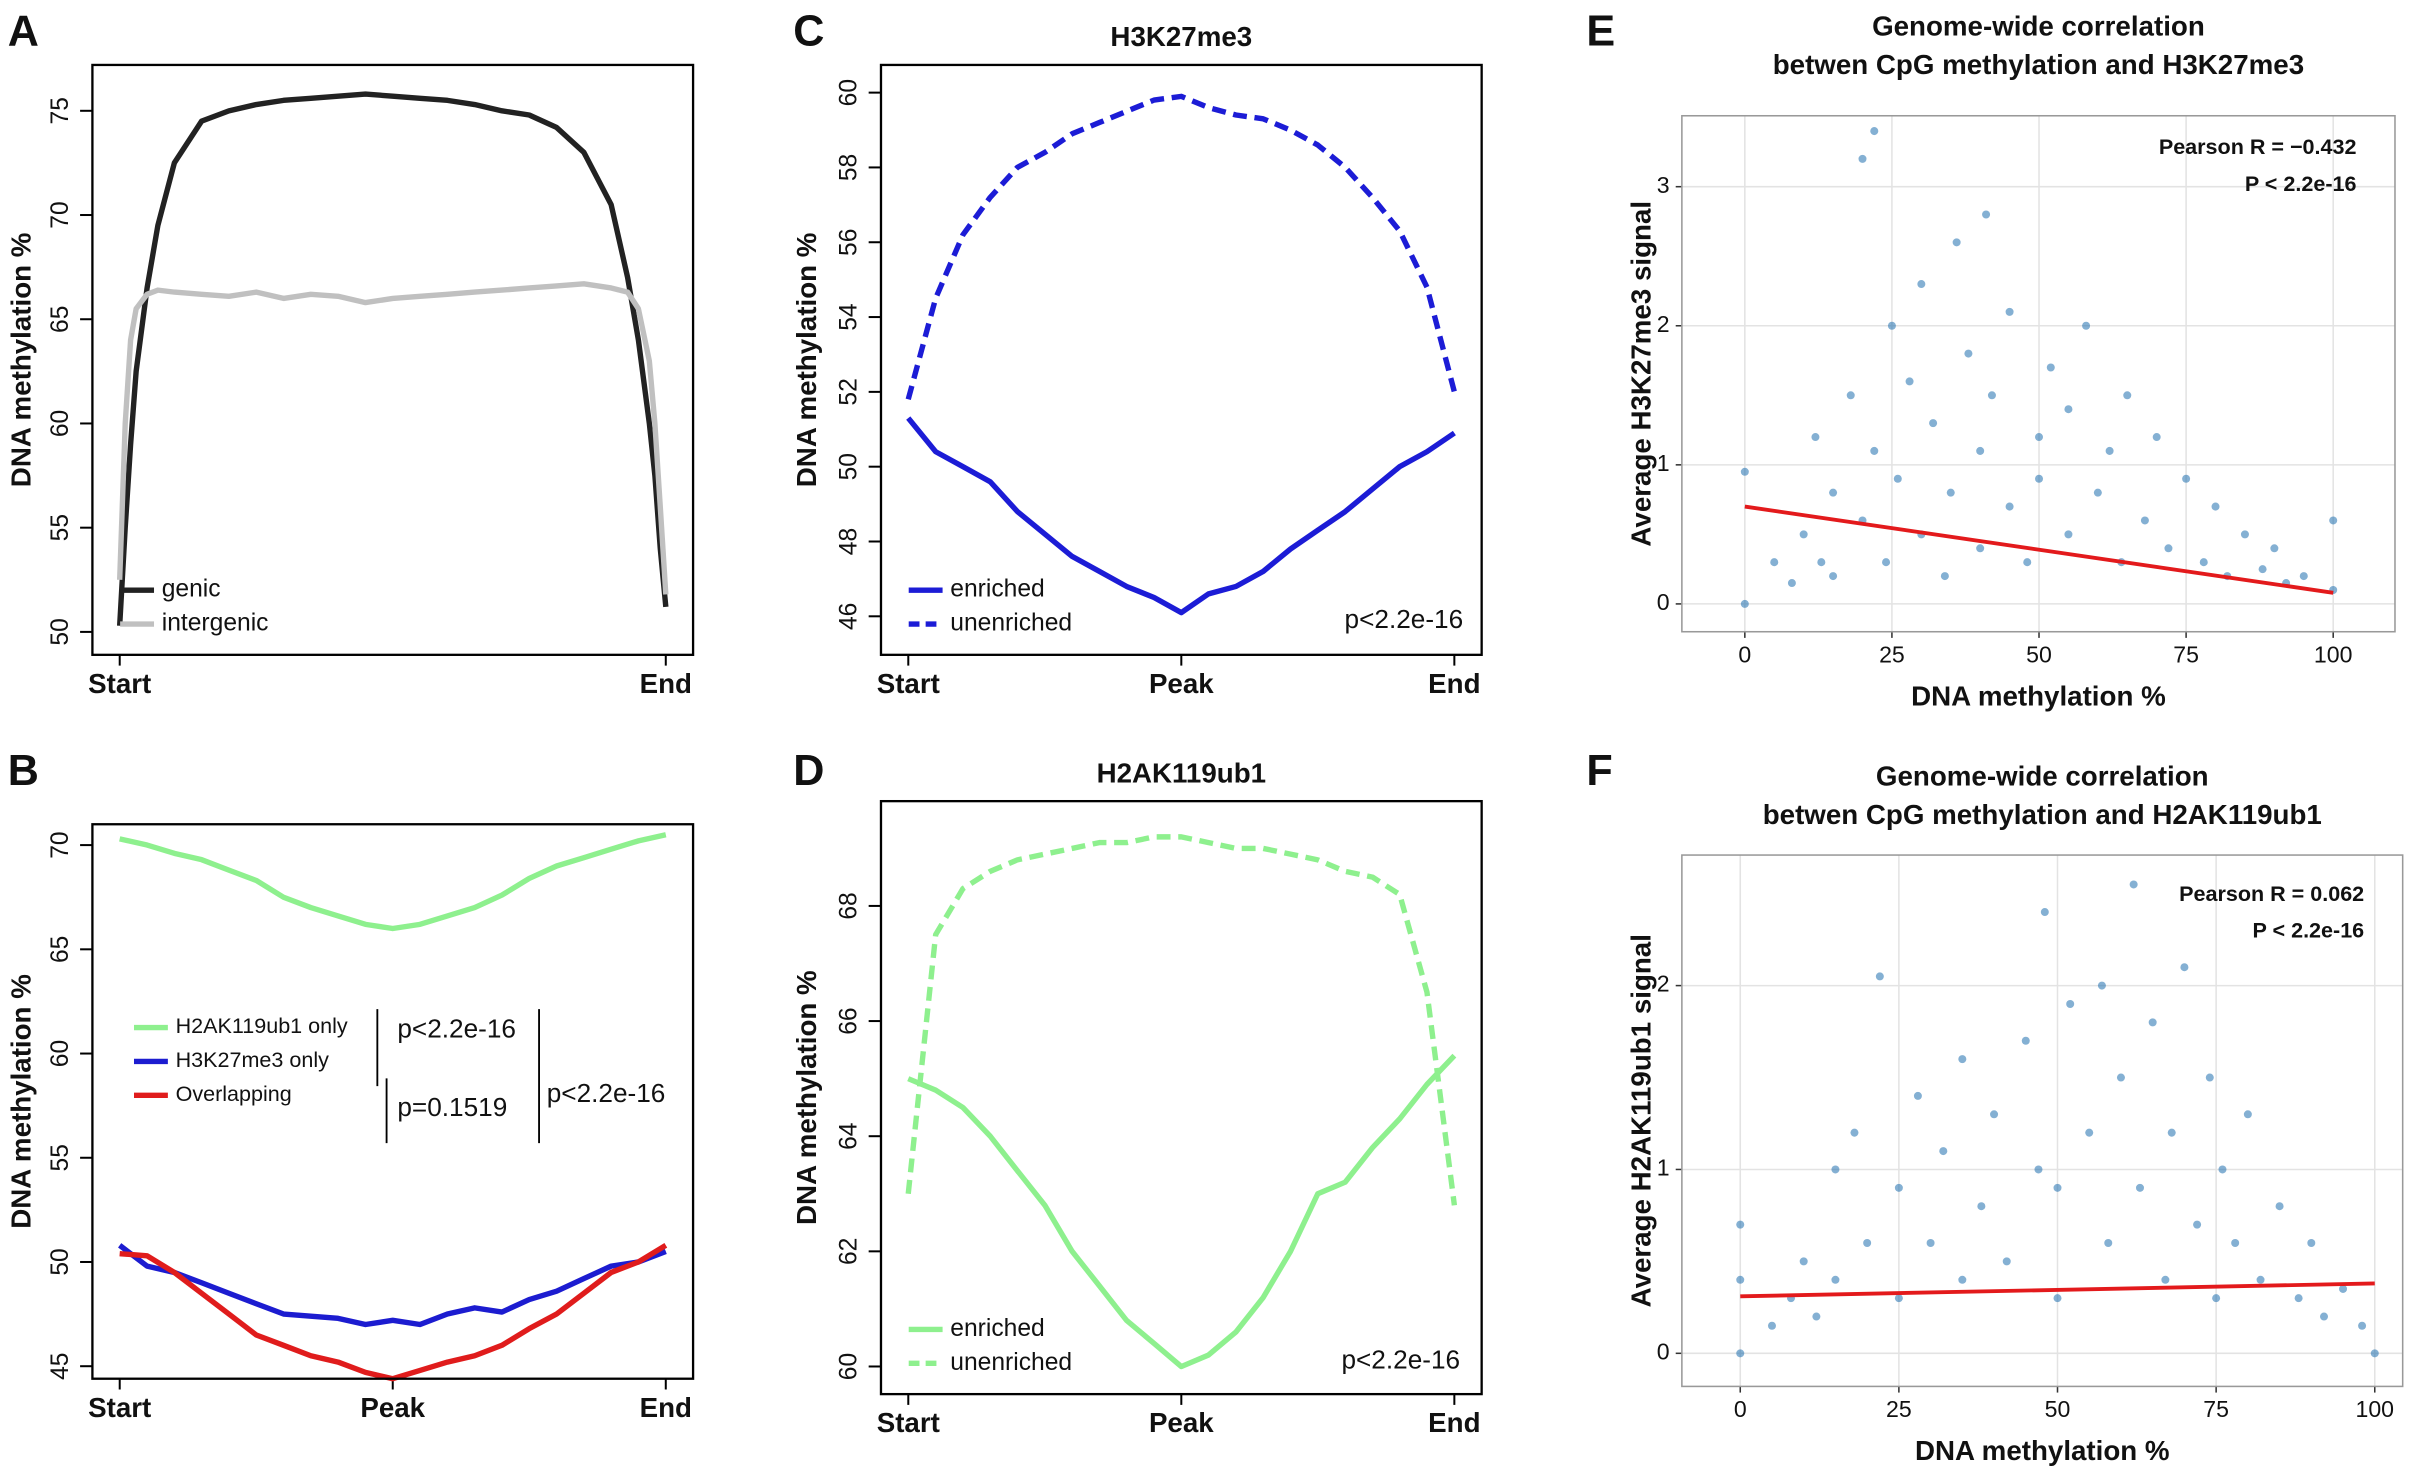  What do you see at coordinates (1181, 772) in the screenshot?
I see `chart-title: H2AK119ub1` at bounding box center [1181, 772].